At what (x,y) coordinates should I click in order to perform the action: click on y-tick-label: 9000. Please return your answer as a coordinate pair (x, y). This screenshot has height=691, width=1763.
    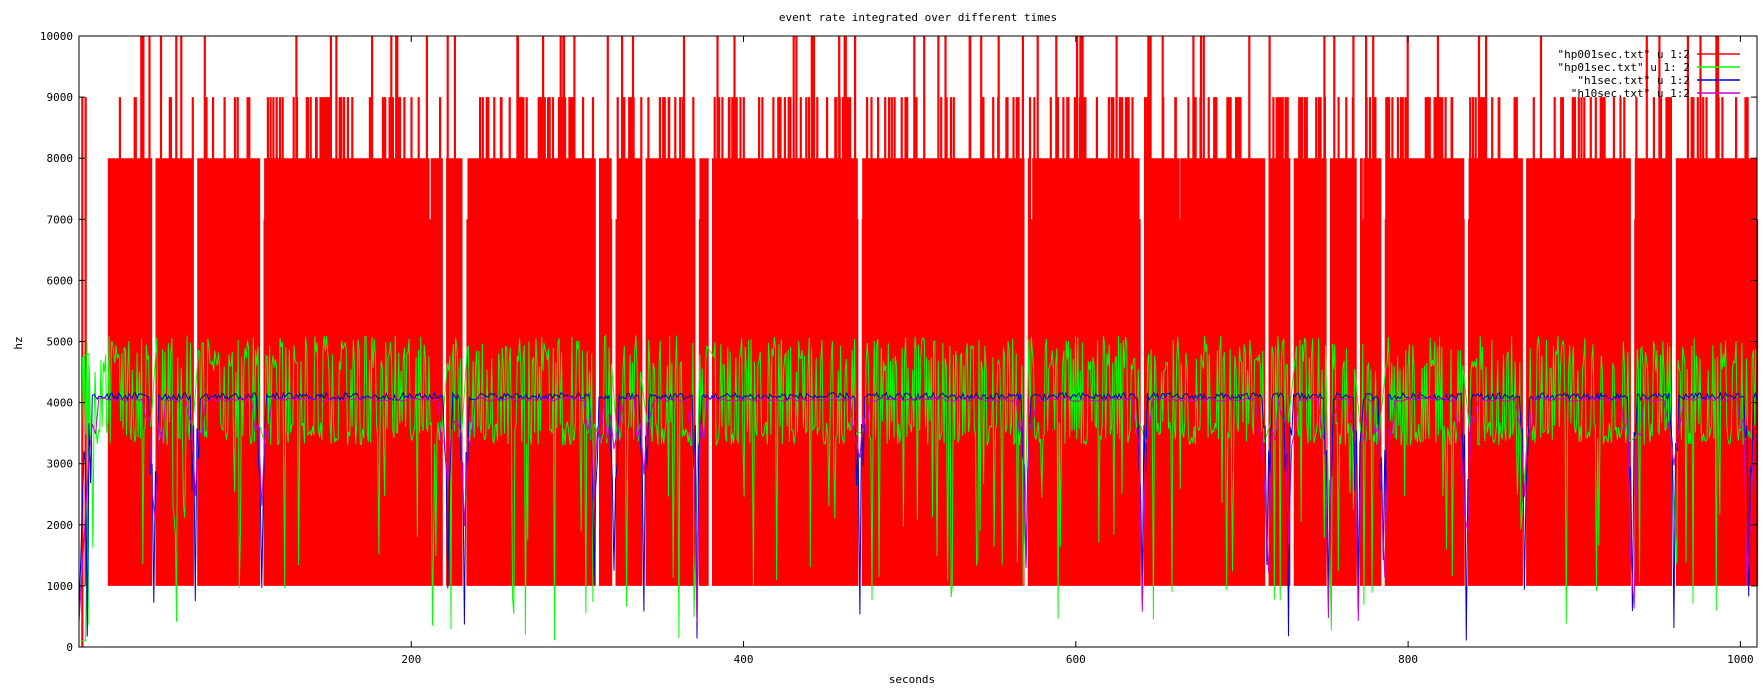
    Looking at the image, I should click on (60, 97).